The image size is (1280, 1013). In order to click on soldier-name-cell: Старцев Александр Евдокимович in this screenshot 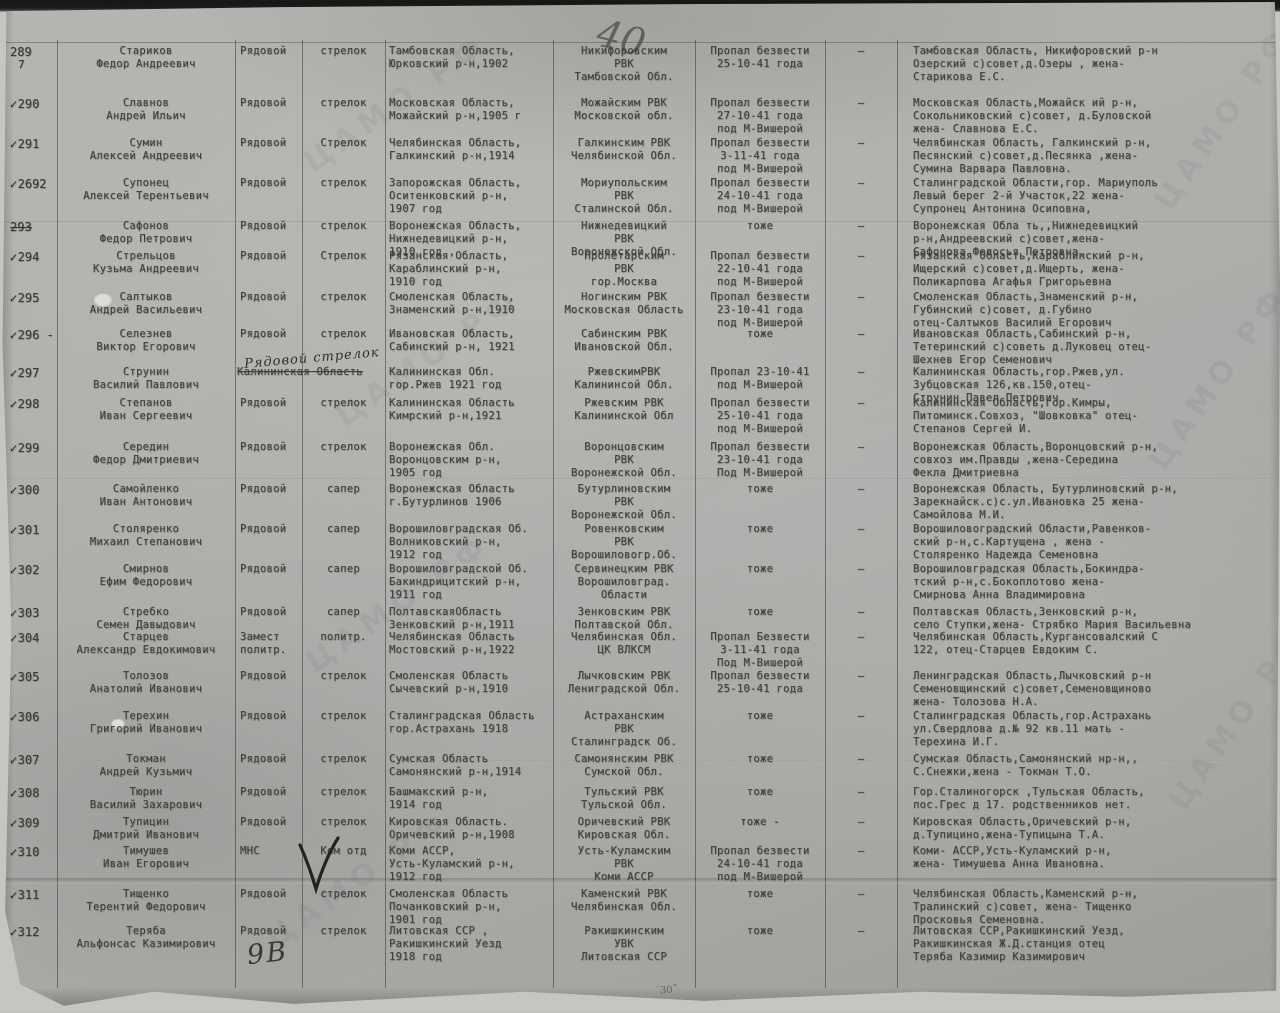, I will do `click(146, 644)`.